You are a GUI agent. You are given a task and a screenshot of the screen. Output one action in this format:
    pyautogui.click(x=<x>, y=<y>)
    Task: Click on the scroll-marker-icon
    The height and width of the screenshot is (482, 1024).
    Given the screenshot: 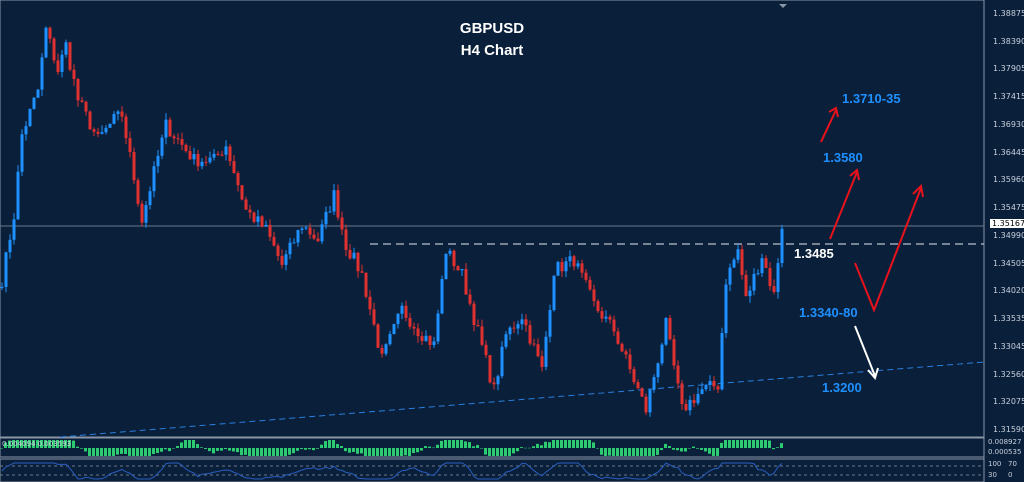 What is the action you would take?
    pyautogui.click(x=783, y=6)
    